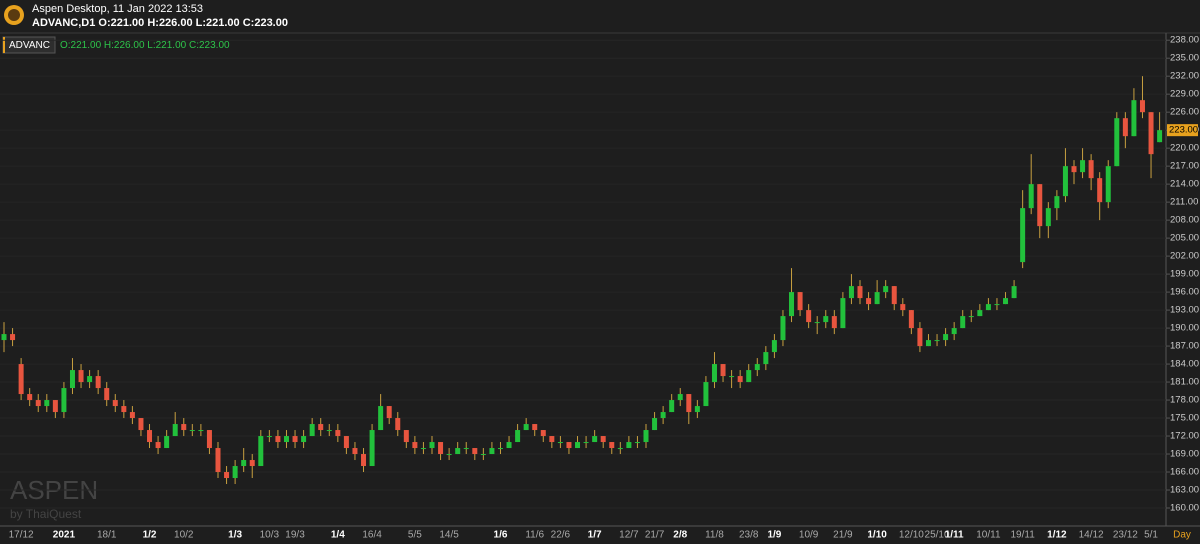 Image resolution: width=1200 pixels, height=544 pixels. I want to click on x-tick-label: 23/8, so click(749, 535).